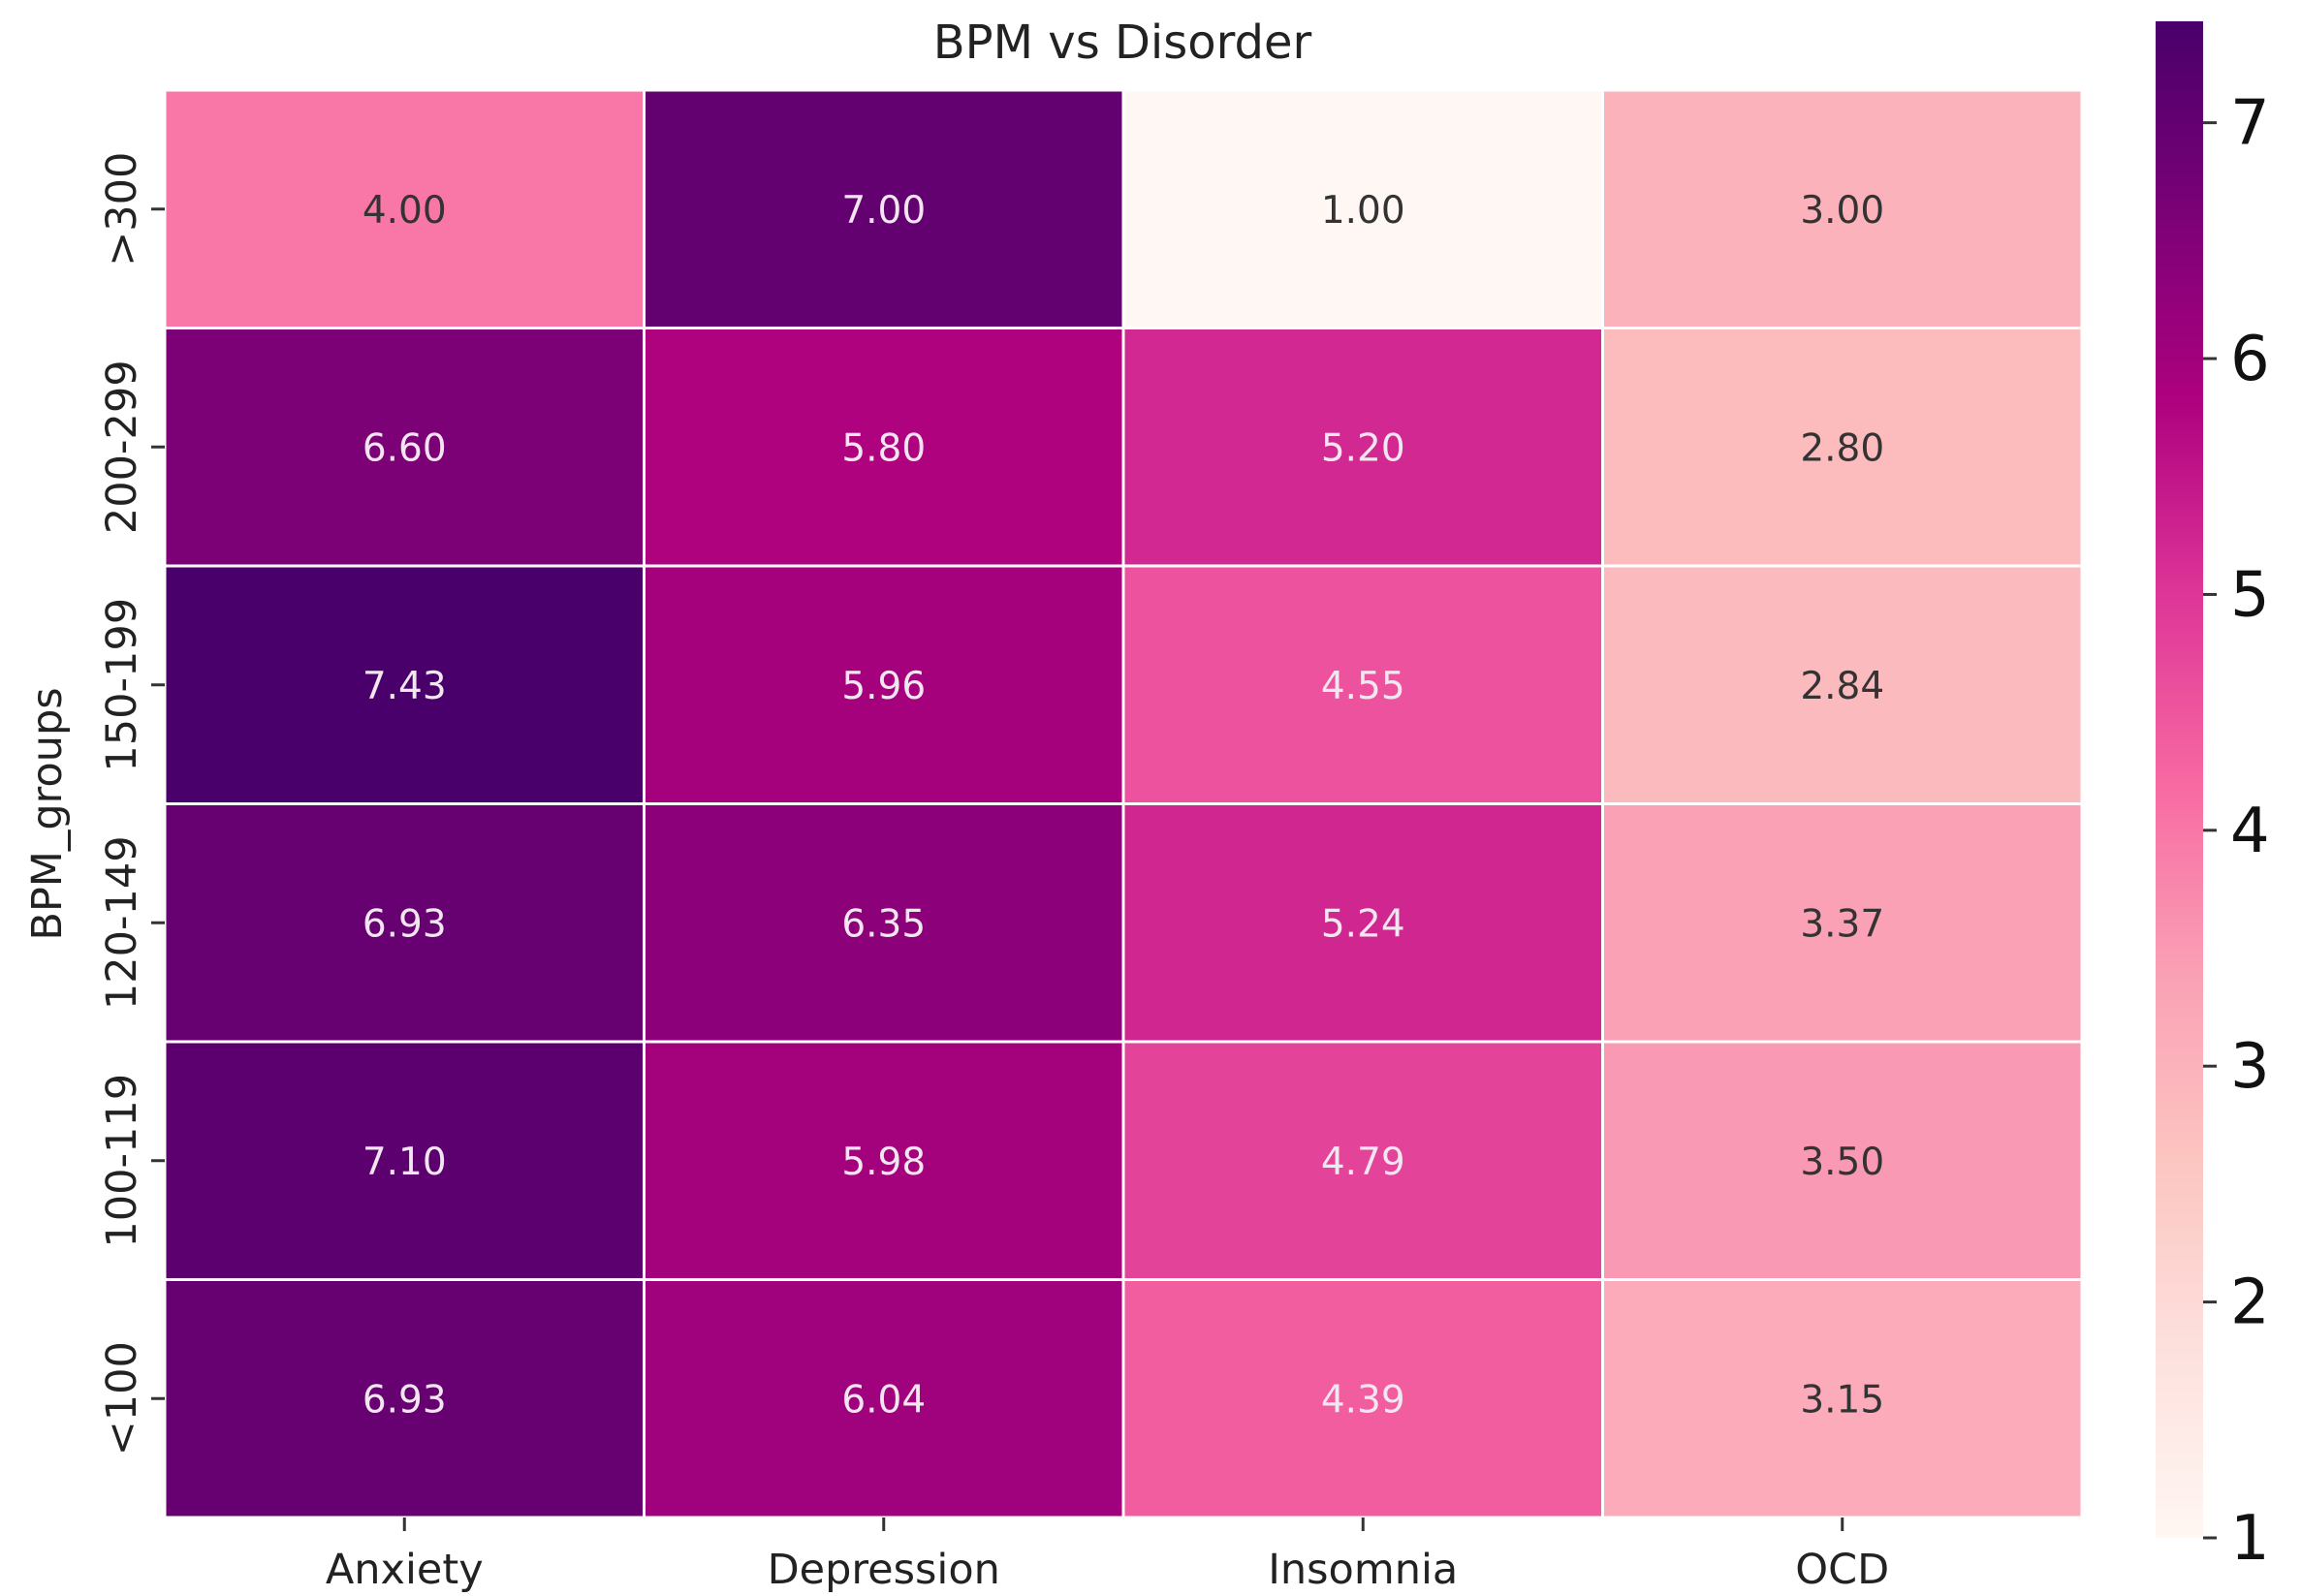 The image size is (2301, 1596). Describe the element at coordinates (131, 803) in the screenshot. I see `y-axis: >300 200-299 150-199 120-149 100-119 <100` at that location.